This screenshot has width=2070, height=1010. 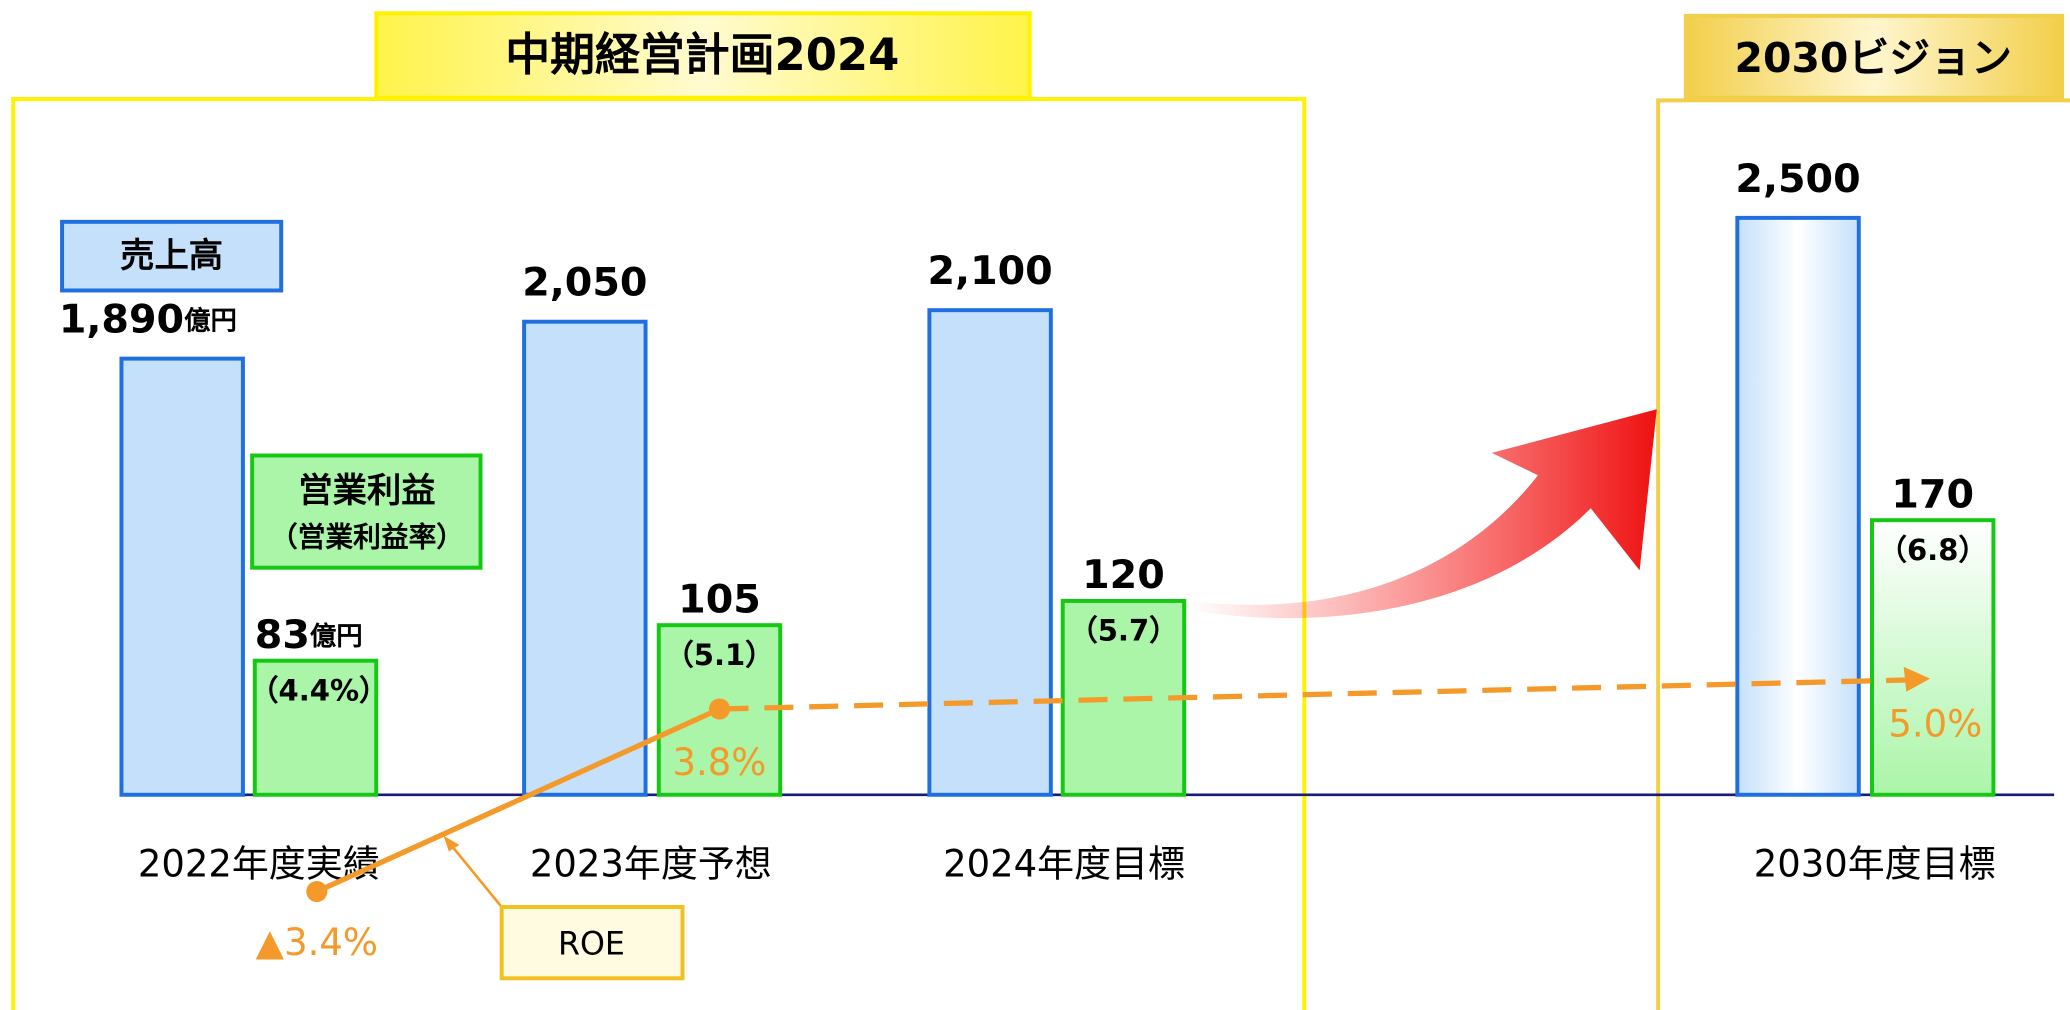 I want to click on profit-value-label: 120, so click(x=1123, y=575).